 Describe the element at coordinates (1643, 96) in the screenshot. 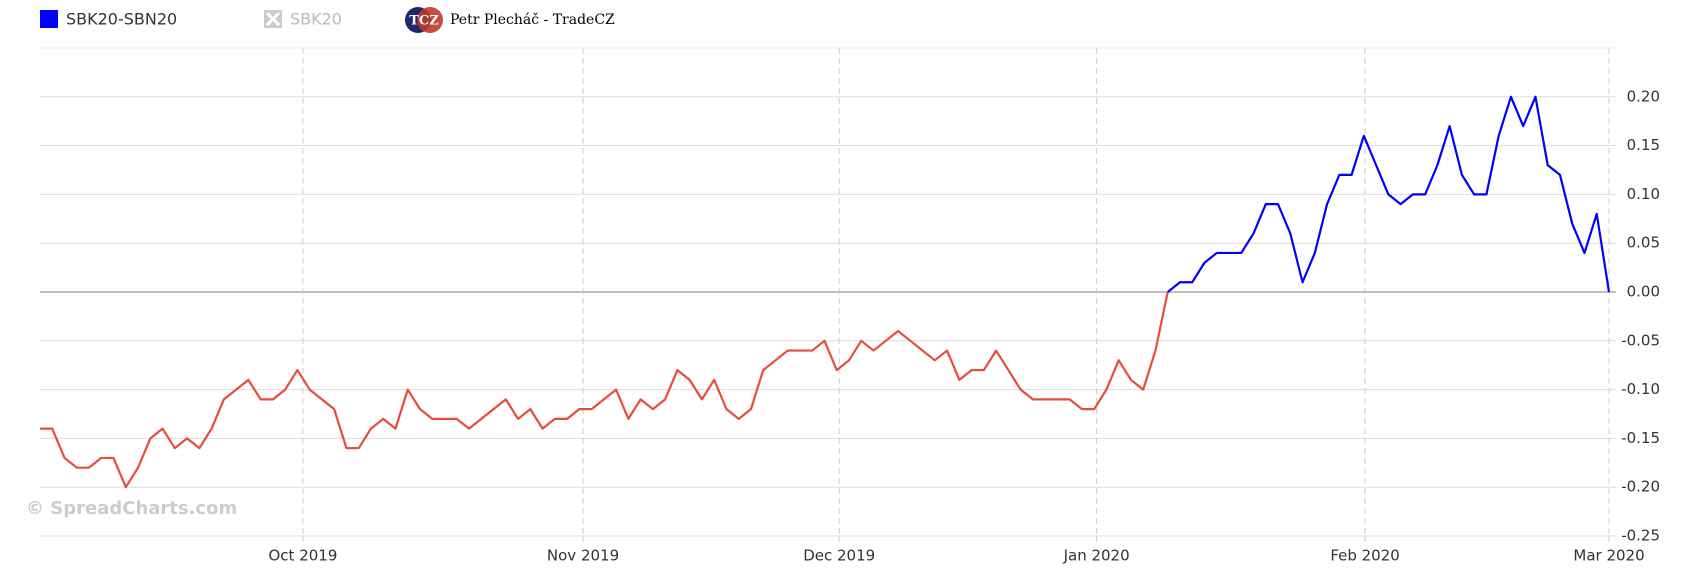

I see `y-tick-label: 0.20` at that location.